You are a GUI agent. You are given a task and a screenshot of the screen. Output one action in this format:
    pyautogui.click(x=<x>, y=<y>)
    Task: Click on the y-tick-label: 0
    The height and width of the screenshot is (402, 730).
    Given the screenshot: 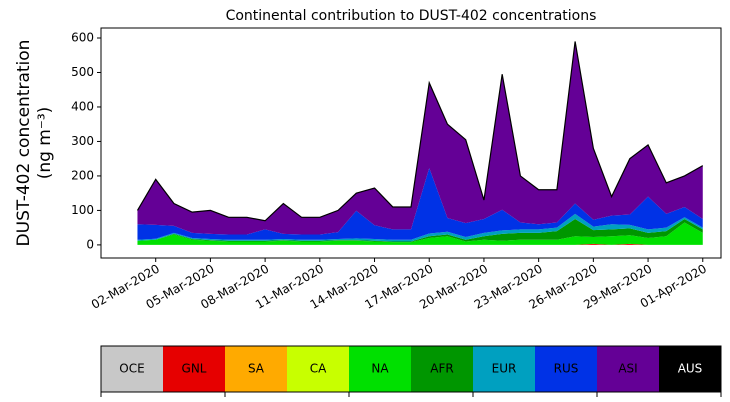 What is the action you would take?
    pyautogui.click(x=90, y=244)
    